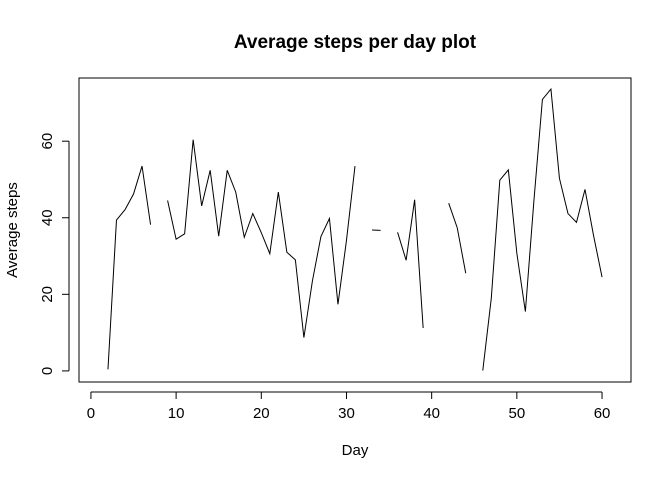 The width and height of the screenshot is (672, 480). Describe the element at coordinates (355, 450) in the screenshot. I see `x-axis-label: Day` at that location.